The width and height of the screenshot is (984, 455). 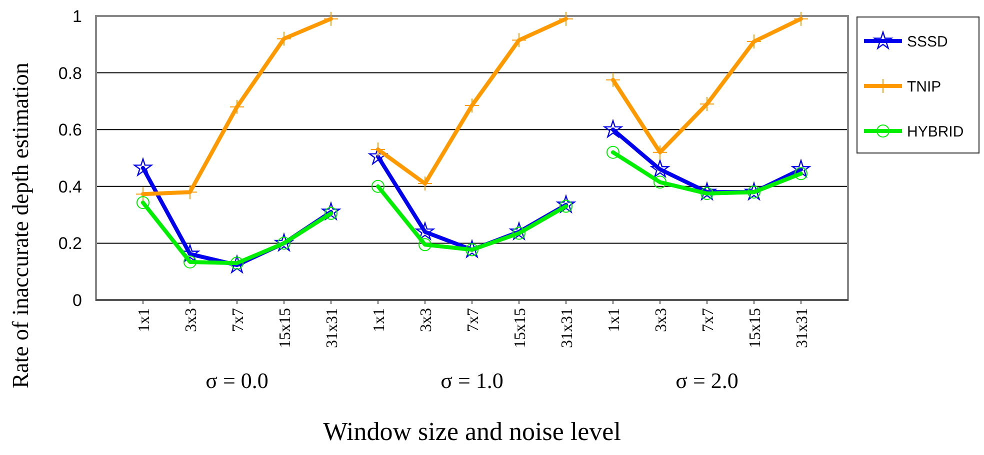 I want to click on text: σ = 0.0, so click(x=237, y=380).